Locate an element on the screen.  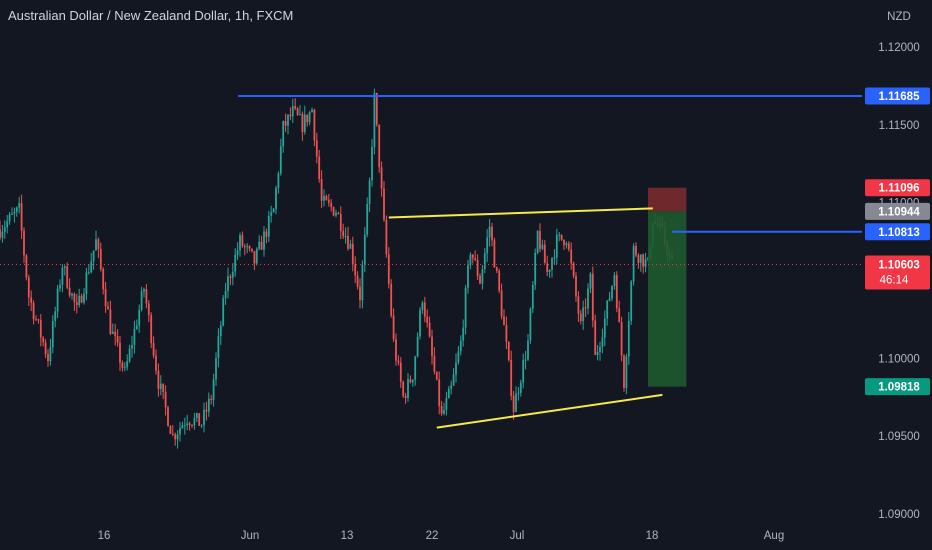
current-price-tag is located at coordinates (897, 272).